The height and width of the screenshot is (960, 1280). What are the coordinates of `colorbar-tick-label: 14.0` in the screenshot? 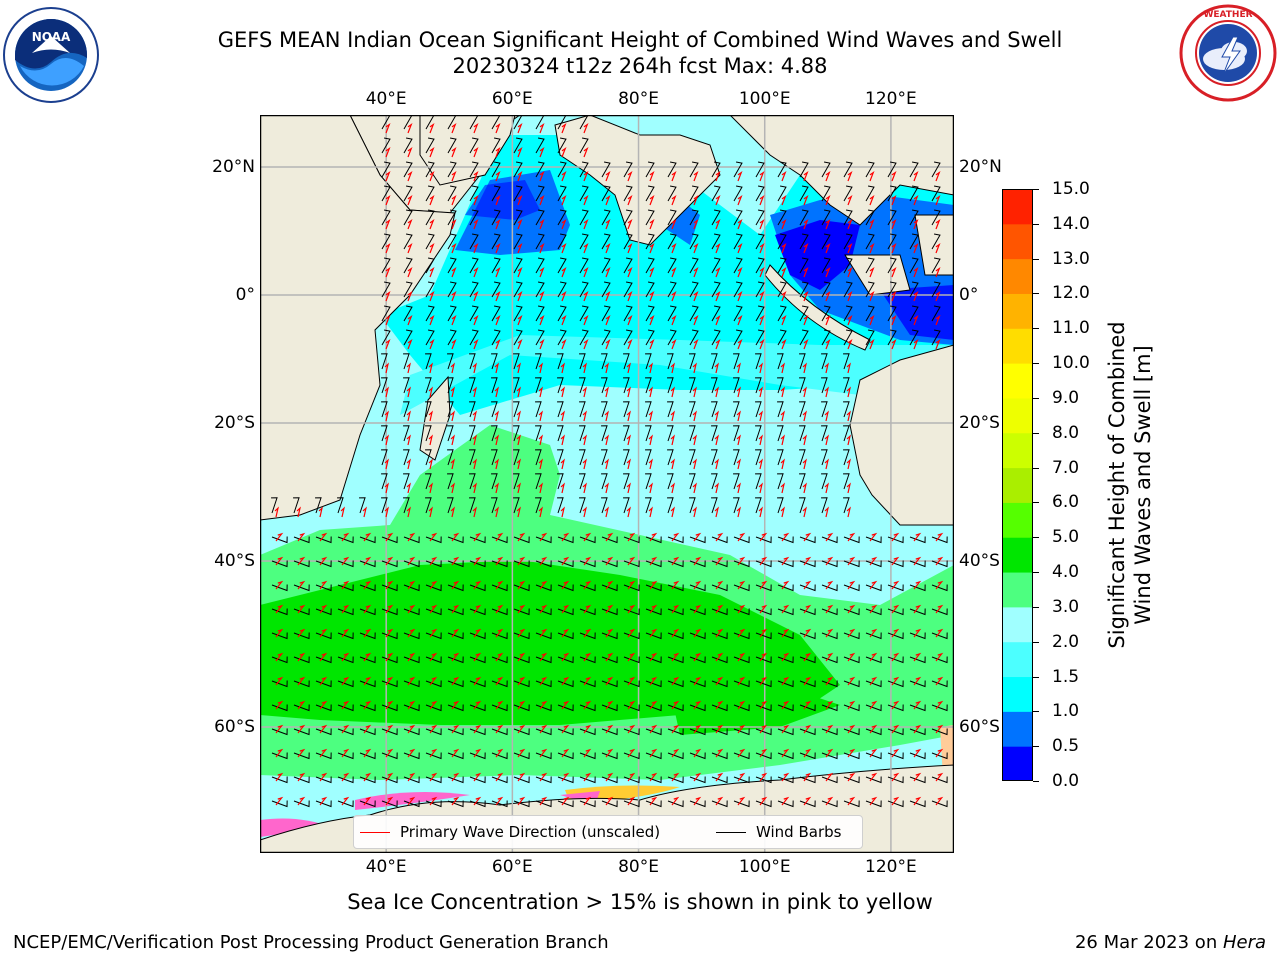 It's located at (1071, 223).